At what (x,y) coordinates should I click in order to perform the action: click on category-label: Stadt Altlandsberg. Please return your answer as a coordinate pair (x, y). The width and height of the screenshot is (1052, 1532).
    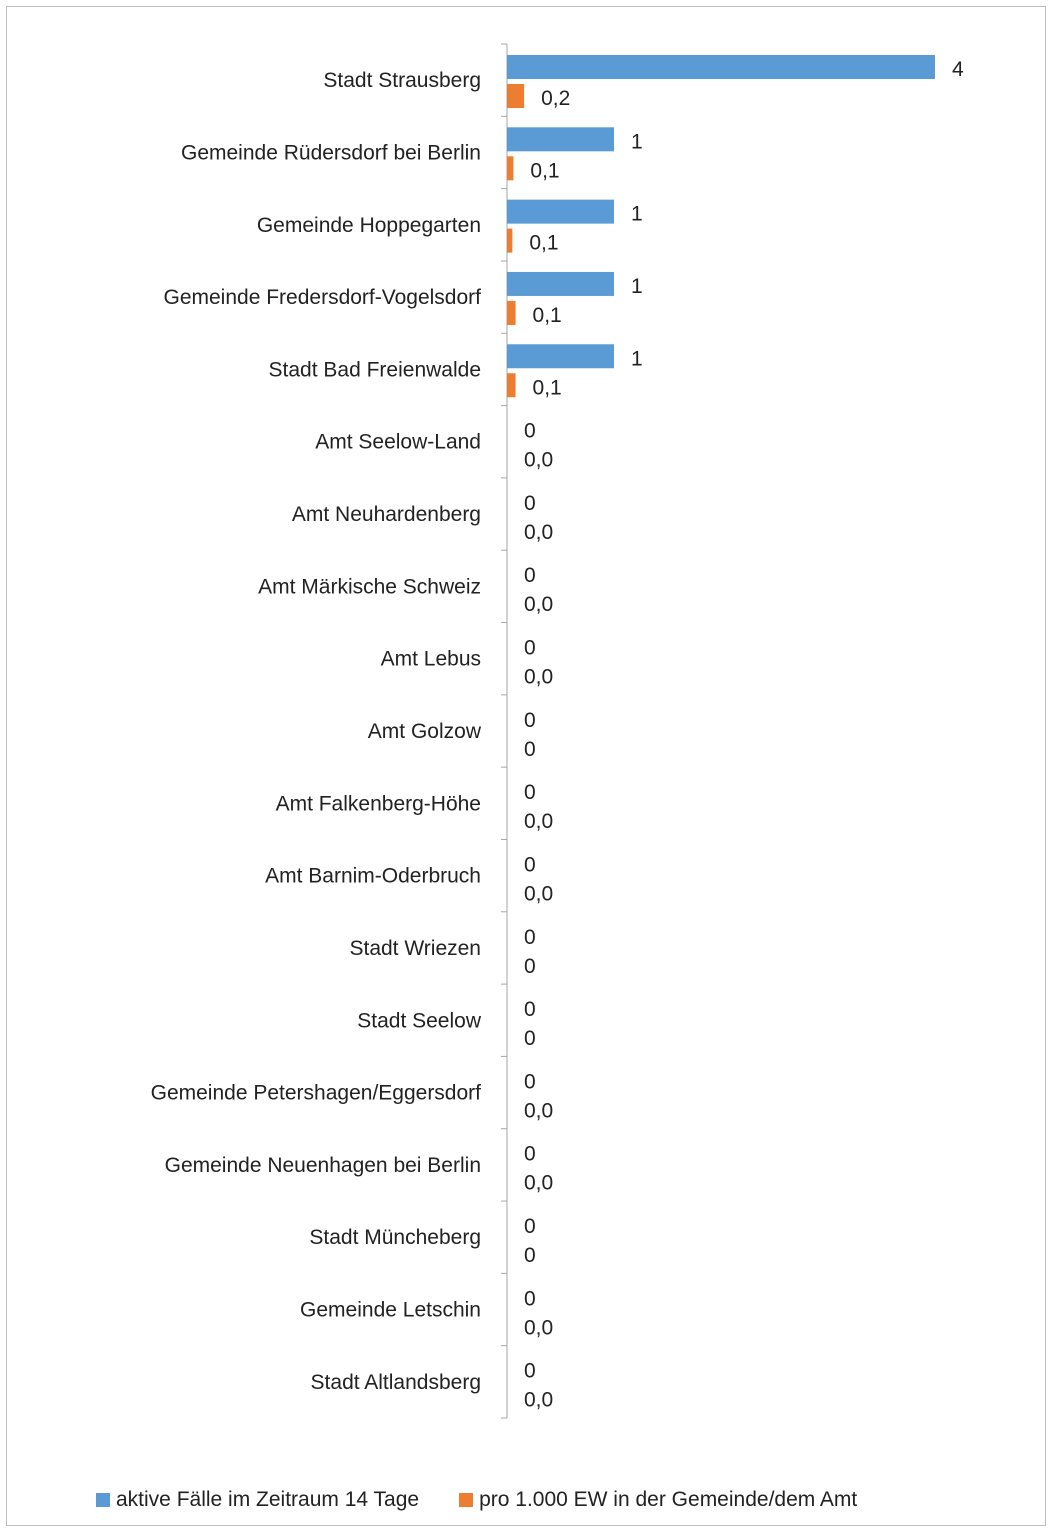
    Looking at the image, I should click on (396, 1382).